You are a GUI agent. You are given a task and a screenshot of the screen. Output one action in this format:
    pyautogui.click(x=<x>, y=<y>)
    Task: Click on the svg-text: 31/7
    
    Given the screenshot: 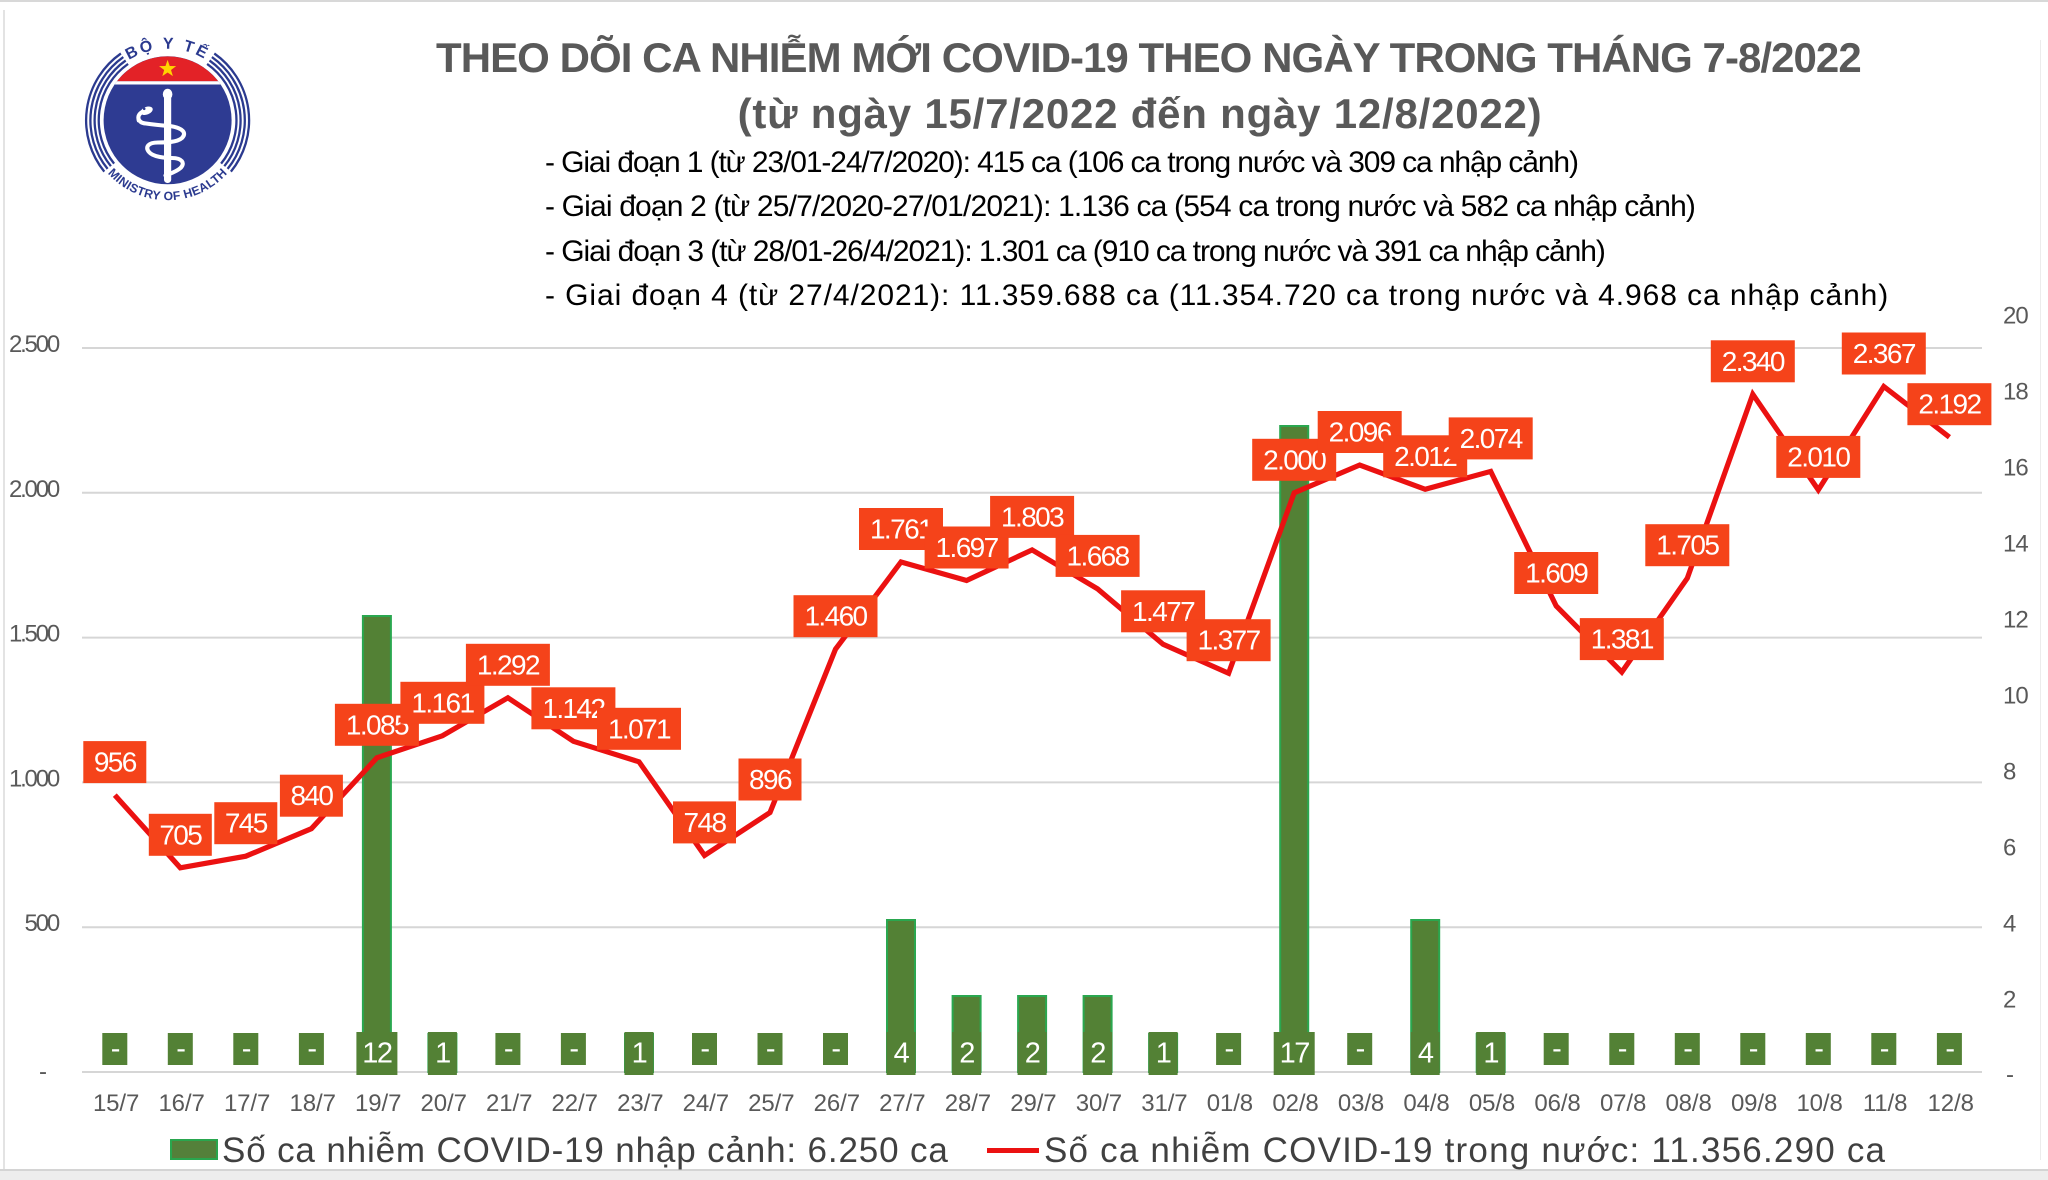 What is the action you would take?
    pyautogui.click(x=1164, y=1103)
    